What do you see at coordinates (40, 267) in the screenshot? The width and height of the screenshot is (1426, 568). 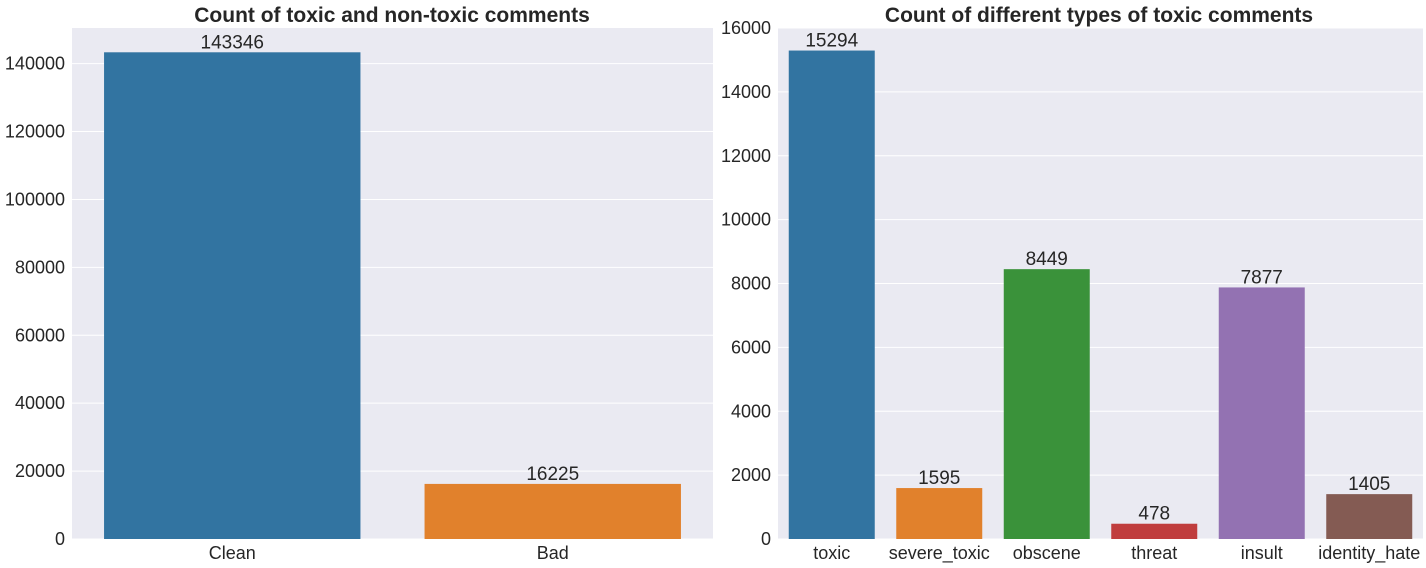 I see `y-tick-label: 80000` at bounding box center [40, 267].